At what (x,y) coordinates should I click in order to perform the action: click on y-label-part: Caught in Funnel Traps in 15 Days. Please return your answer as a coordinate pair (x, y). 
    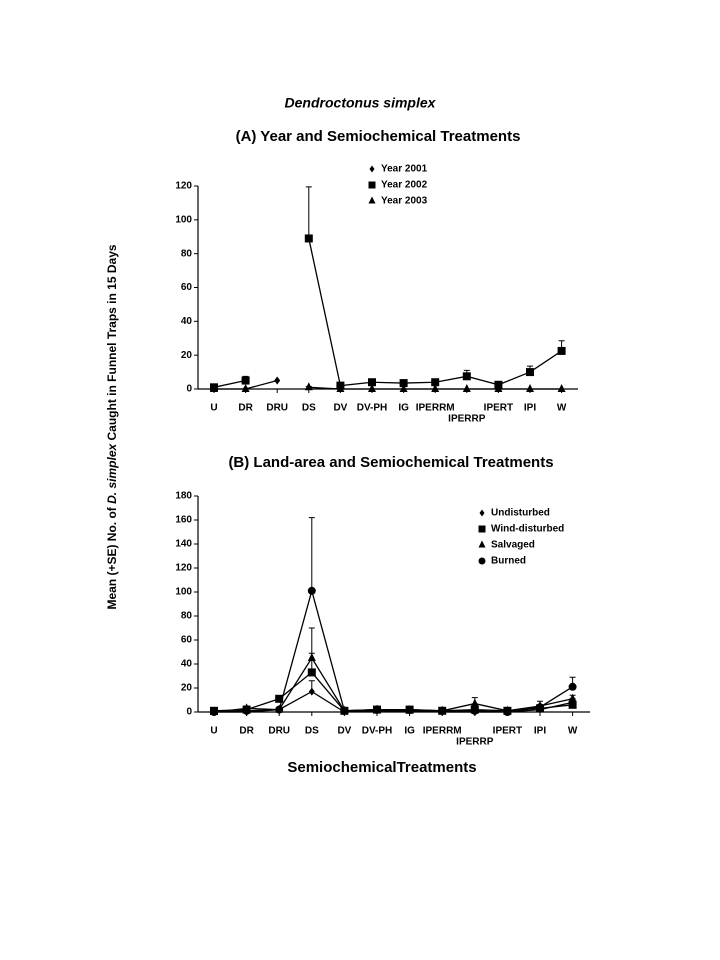
    Looking at the image, I should click on (112, 344).